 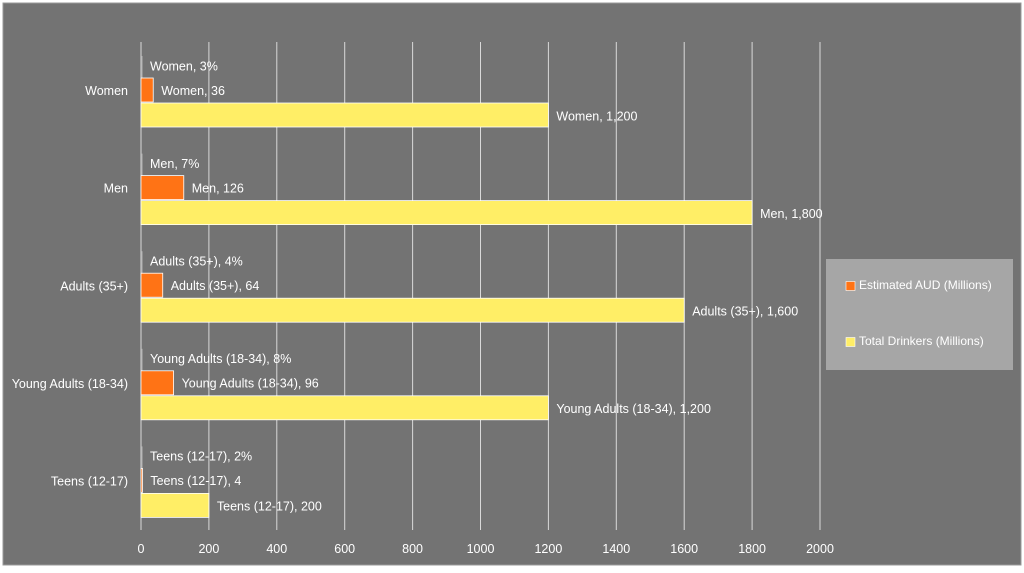 What do you see at coordinates (116, 189) in the screenshot?
I see `category-label: Men` at bounding box center [116, 189].